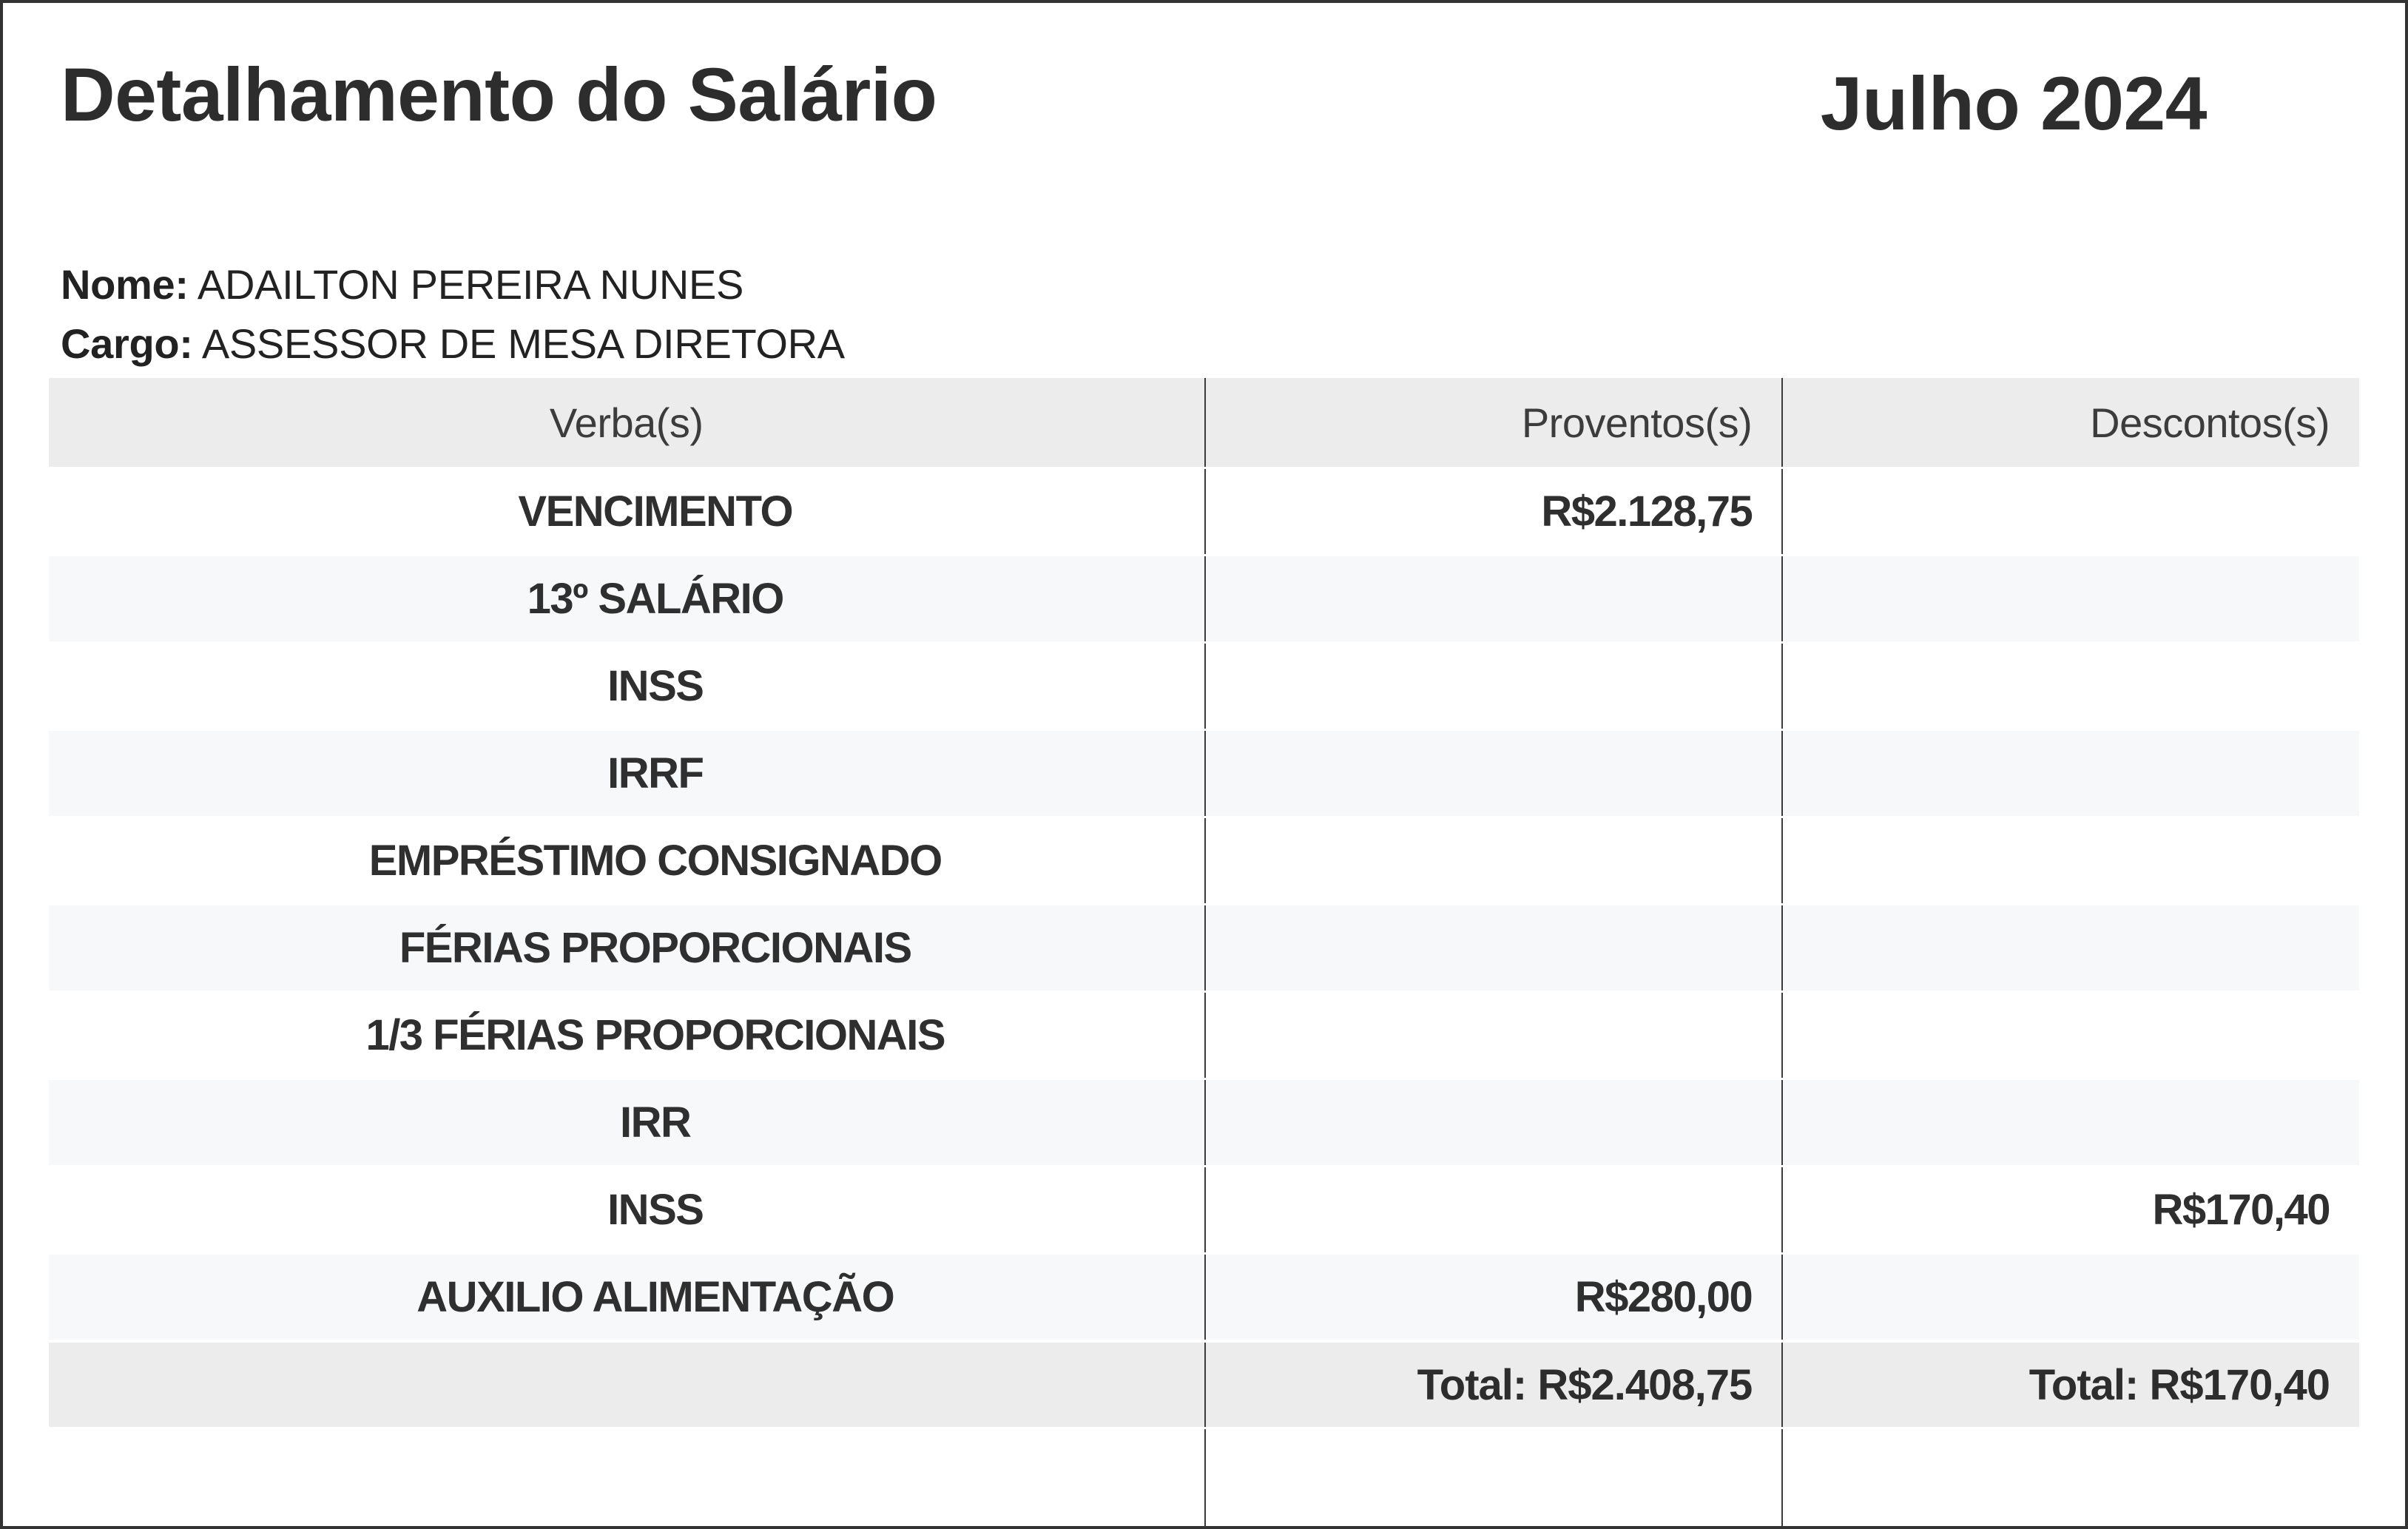 The image size is (2408, 1529). I want to click on verba-cell: AUXILIO ALIMENTAÇÃO, so click(655, 1297).